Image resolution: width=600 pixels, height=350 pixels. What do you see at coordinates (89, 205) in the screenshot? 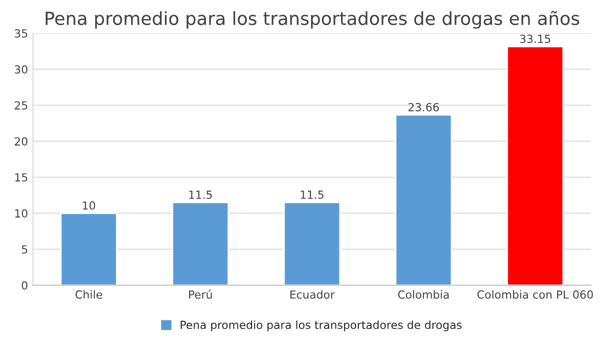
I see `data-label: 10` at bounding box center [89, 205].